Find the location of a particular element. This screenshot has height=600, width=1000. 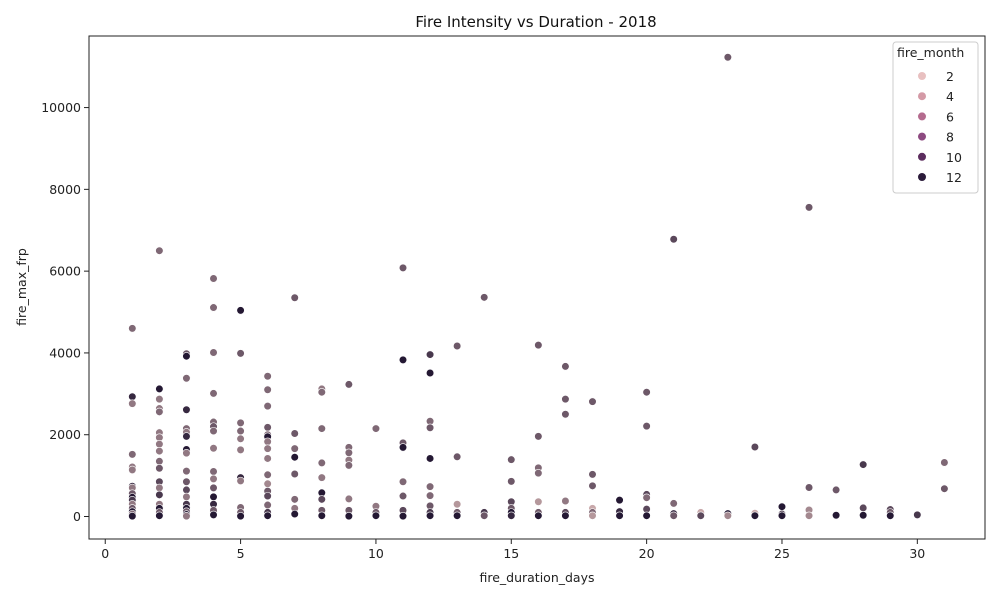

y-axis: 0 2000 4000 6000 8000 10000 is located at coordinates (65, 312).